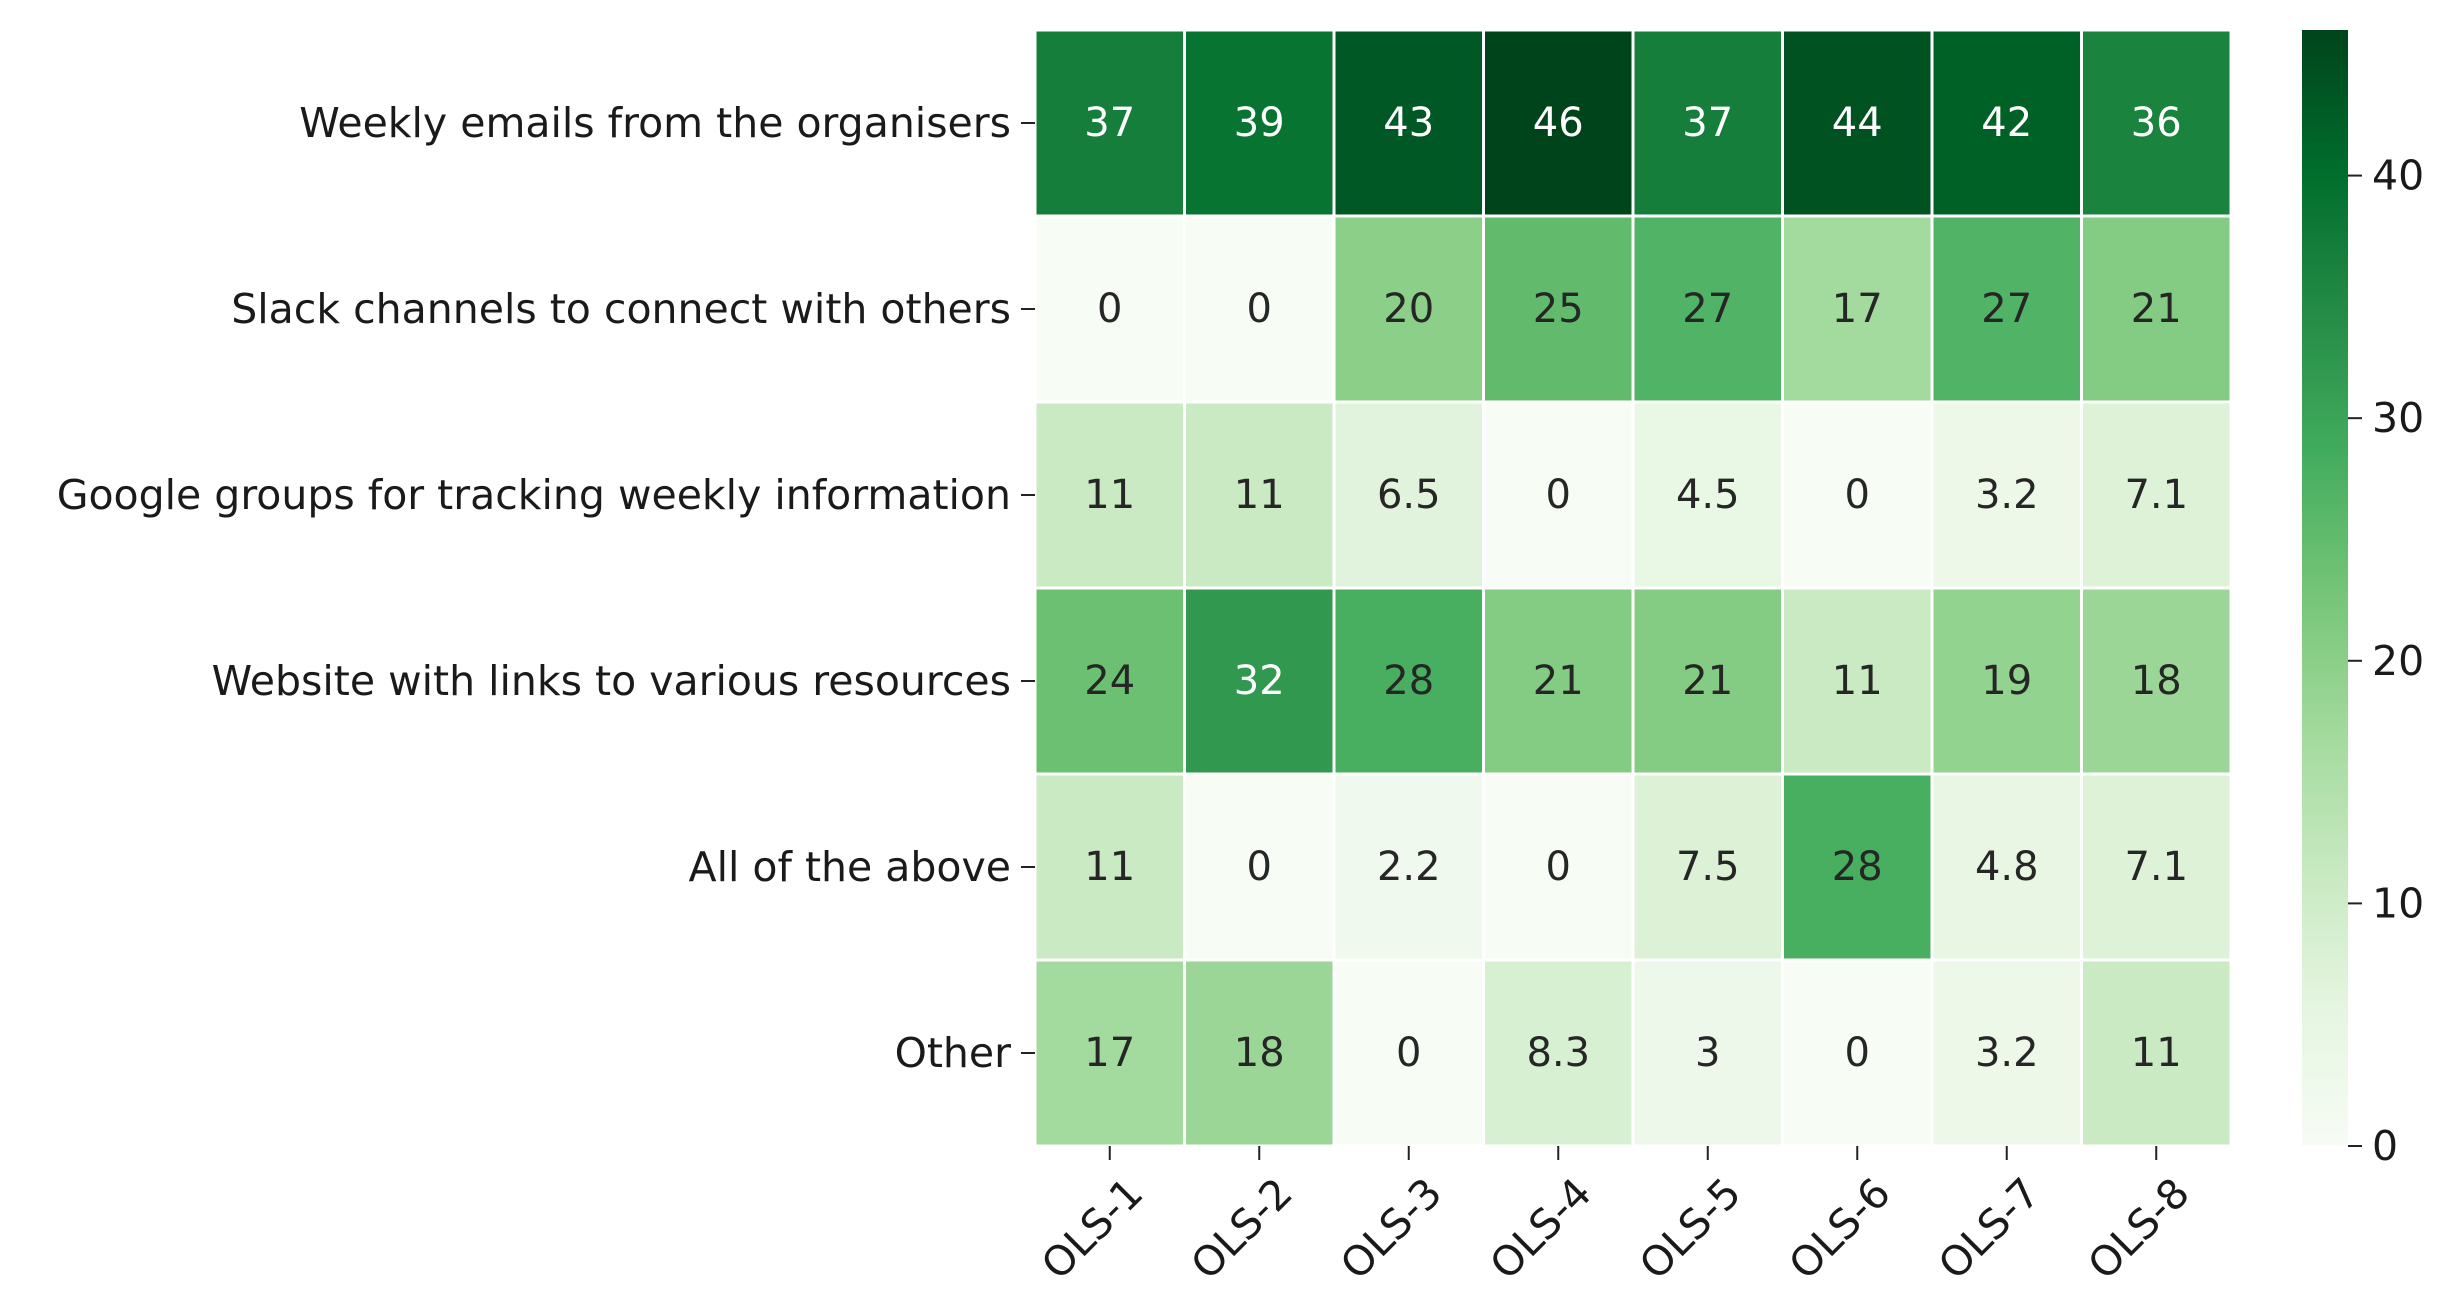 The width and height of the screenshot is (2460, 1314). I want to click on cell-value-label: 2.2, so click(1409, 867).